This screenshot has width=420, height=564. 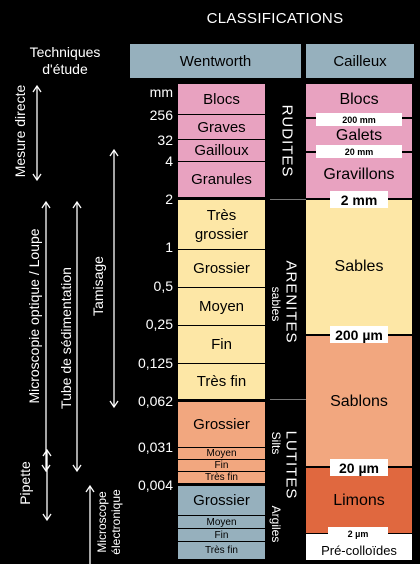 I want to click on wentworth-moyen-sable: Moyen, so click(x=221, y=307).